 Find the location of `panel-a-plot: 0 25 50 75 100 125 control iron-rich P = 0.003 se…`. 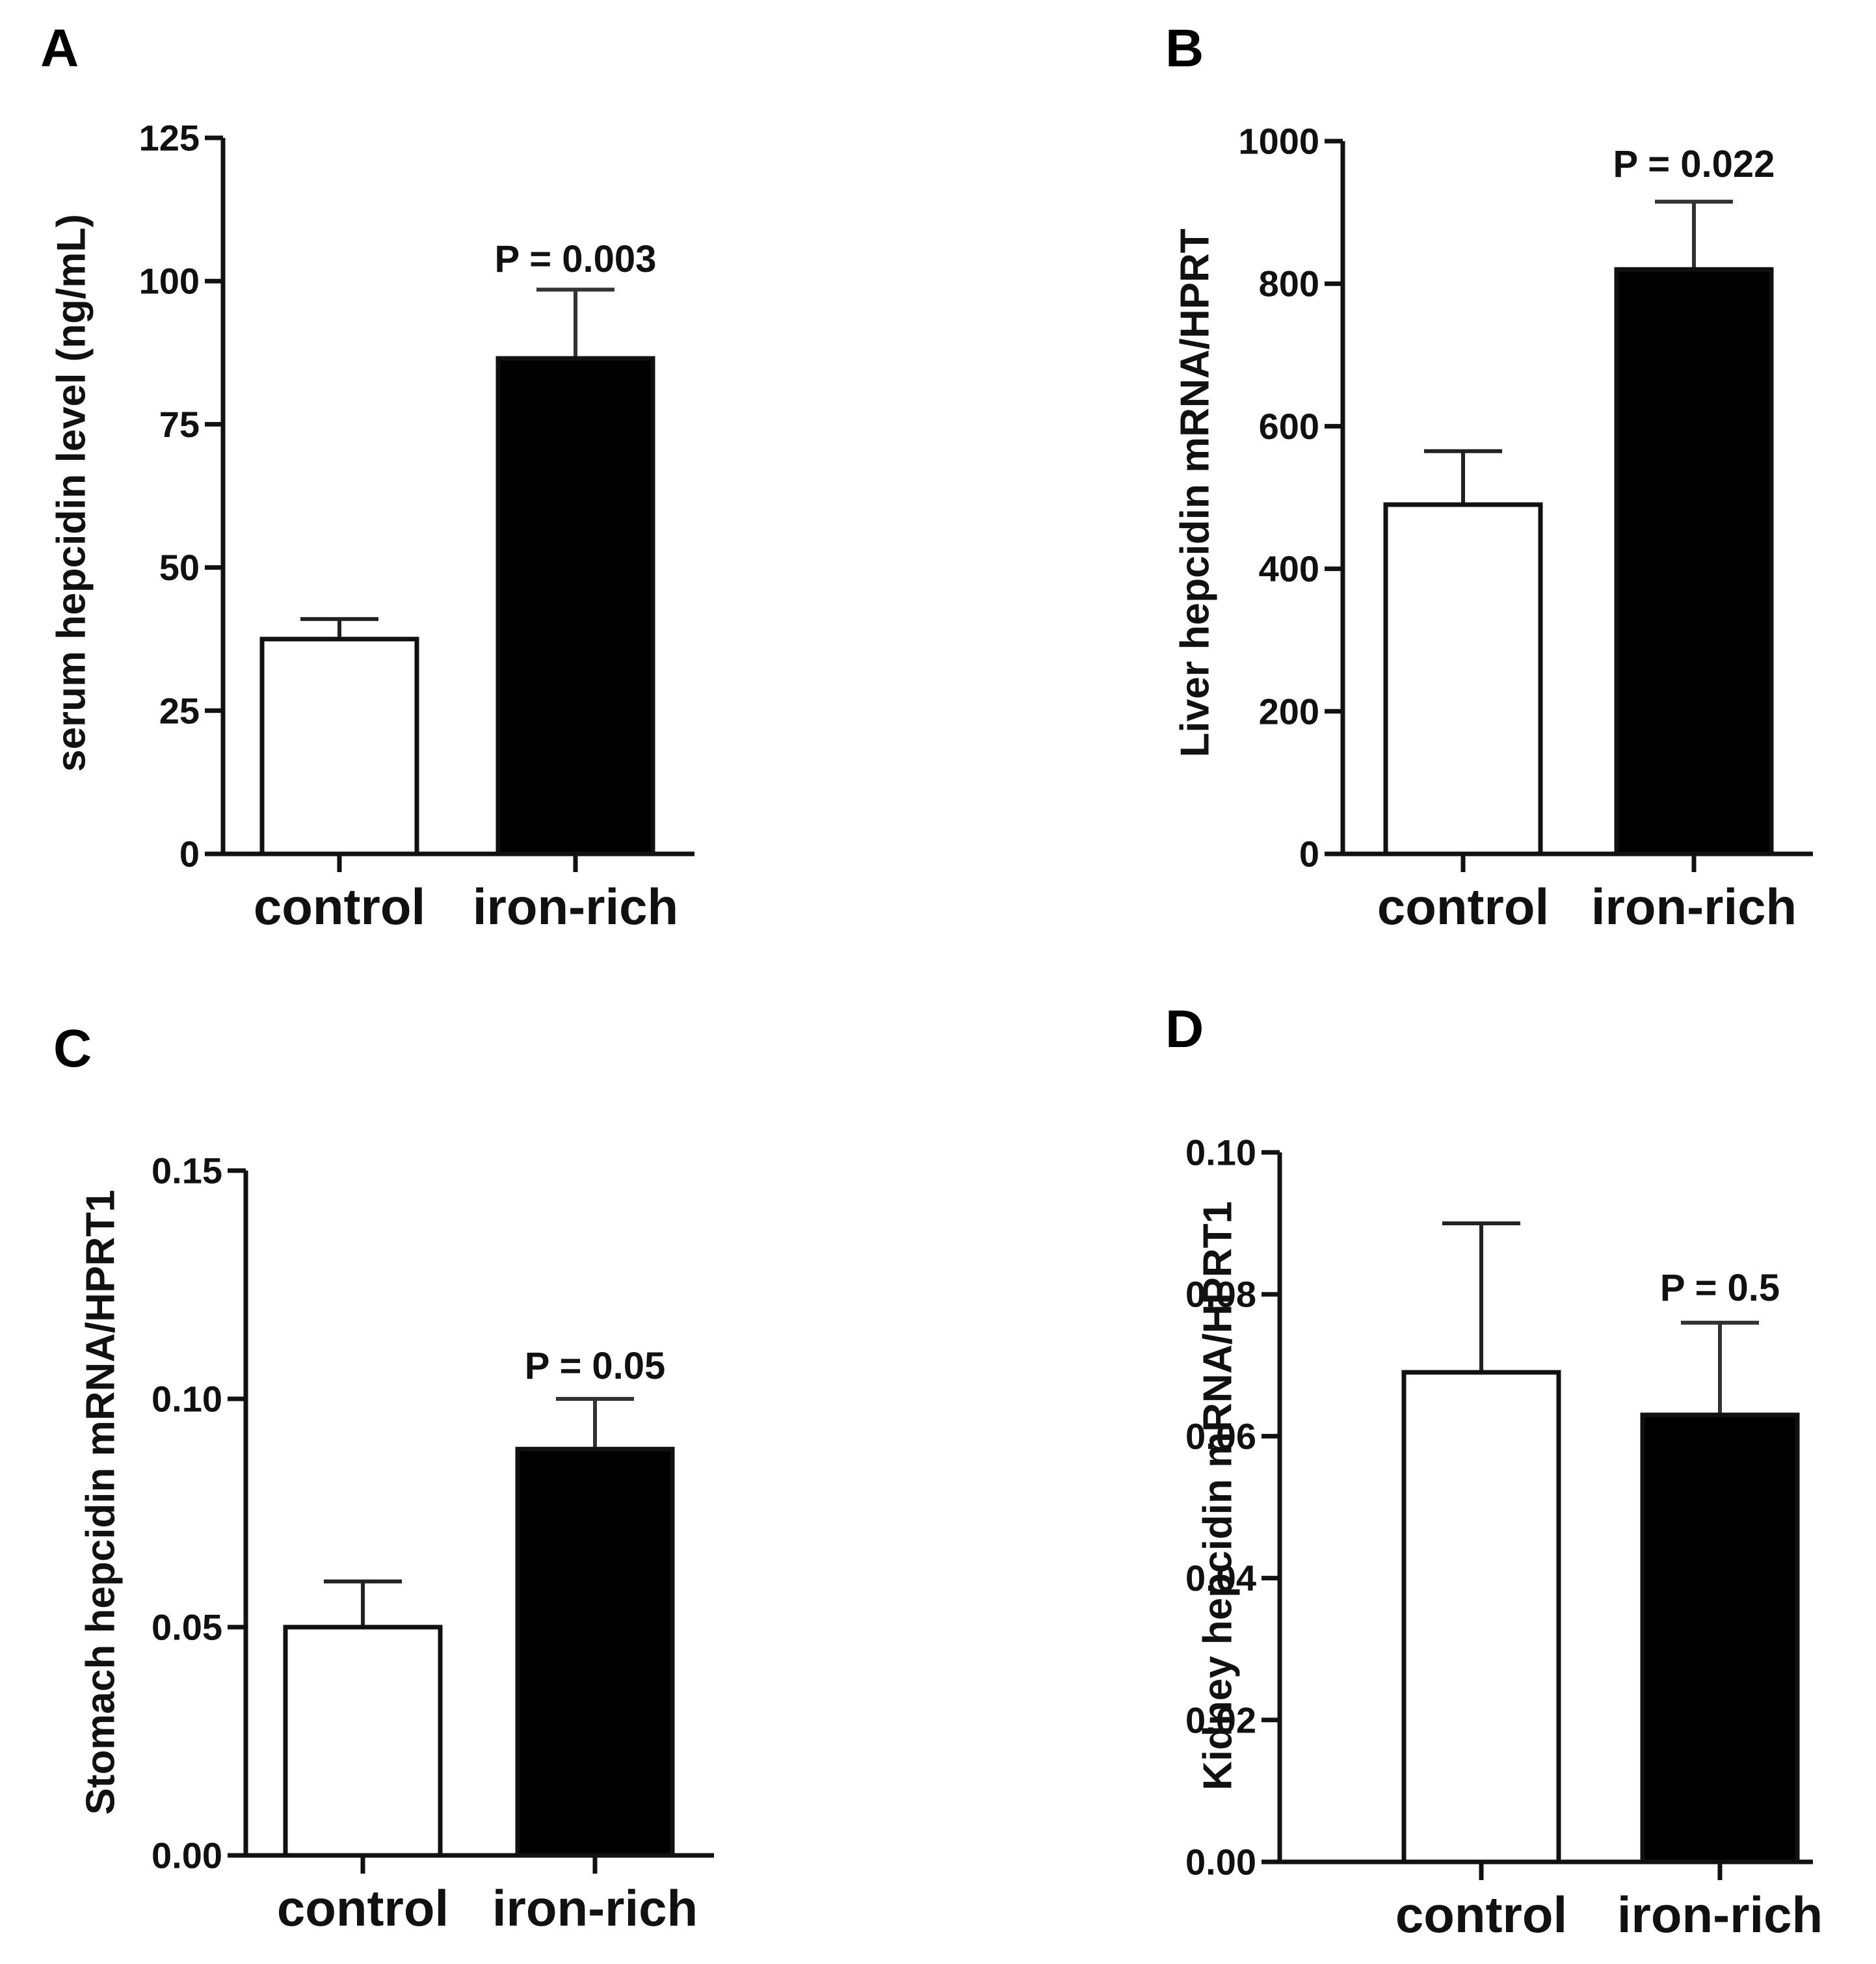

panel-a-plot: 0 25 50 75 100 125 control iron-rich P = 0.003 se… is located at coordinates (371, 527).